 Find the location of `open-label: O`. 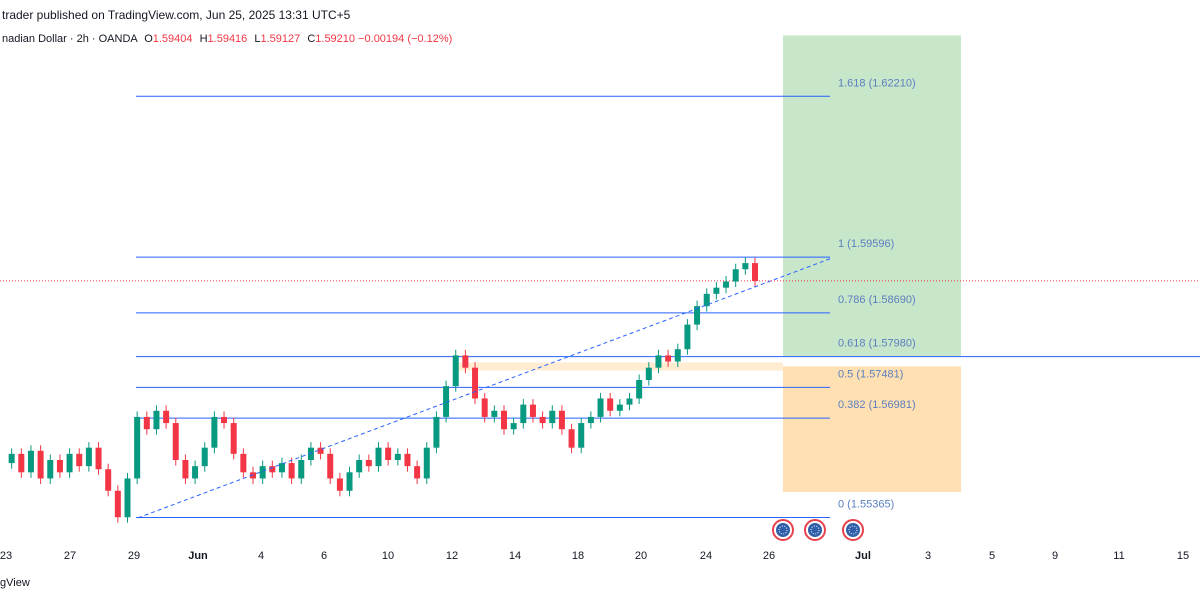

open-label: O is located at coordinates (148, 39).